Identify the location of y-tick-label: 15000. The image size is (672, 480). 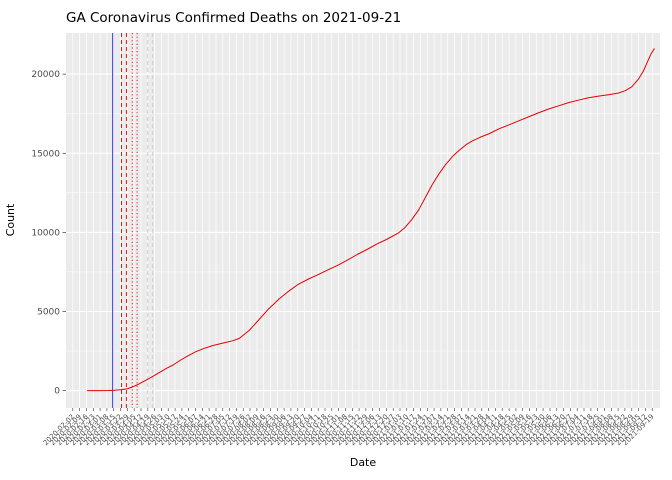
(45, 154).